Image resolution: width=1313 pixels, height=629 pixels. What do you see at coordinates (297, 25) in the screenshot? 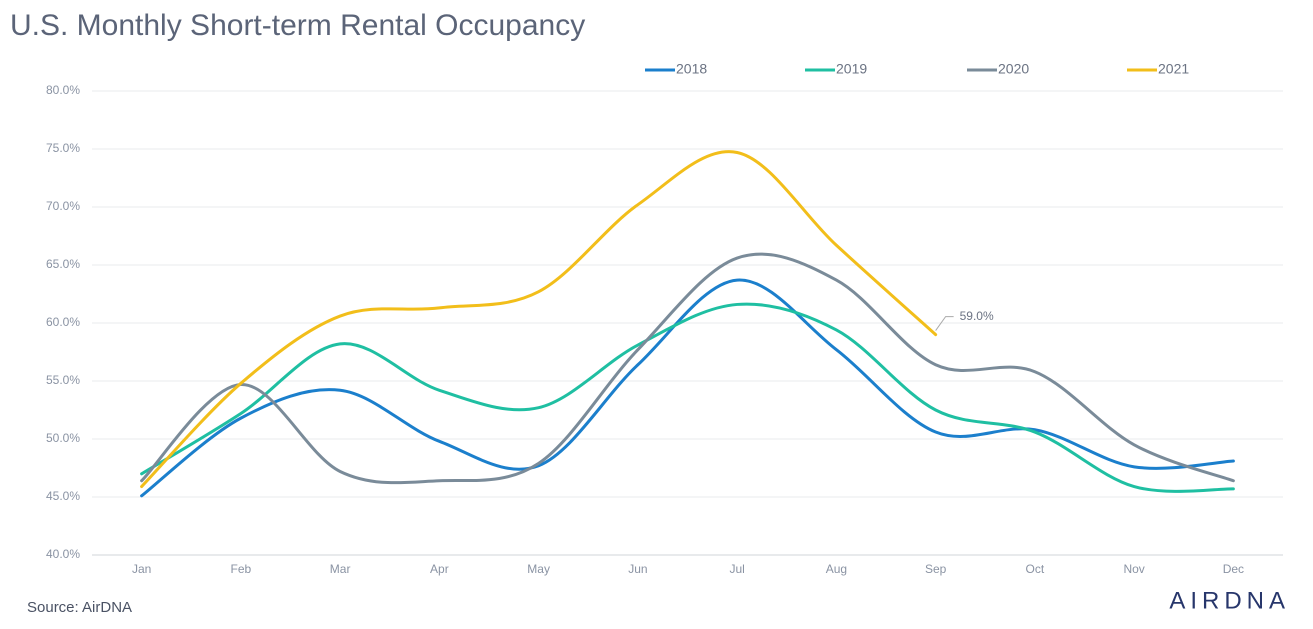
I see `chart-title: U.S. Monthly Short-term Rental Occupancy` at bounding box center [297, 25].